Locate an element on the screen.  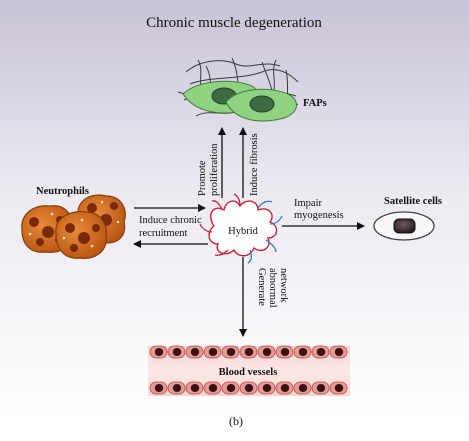
network-label-line3: network is located at coordinates (283, 285).